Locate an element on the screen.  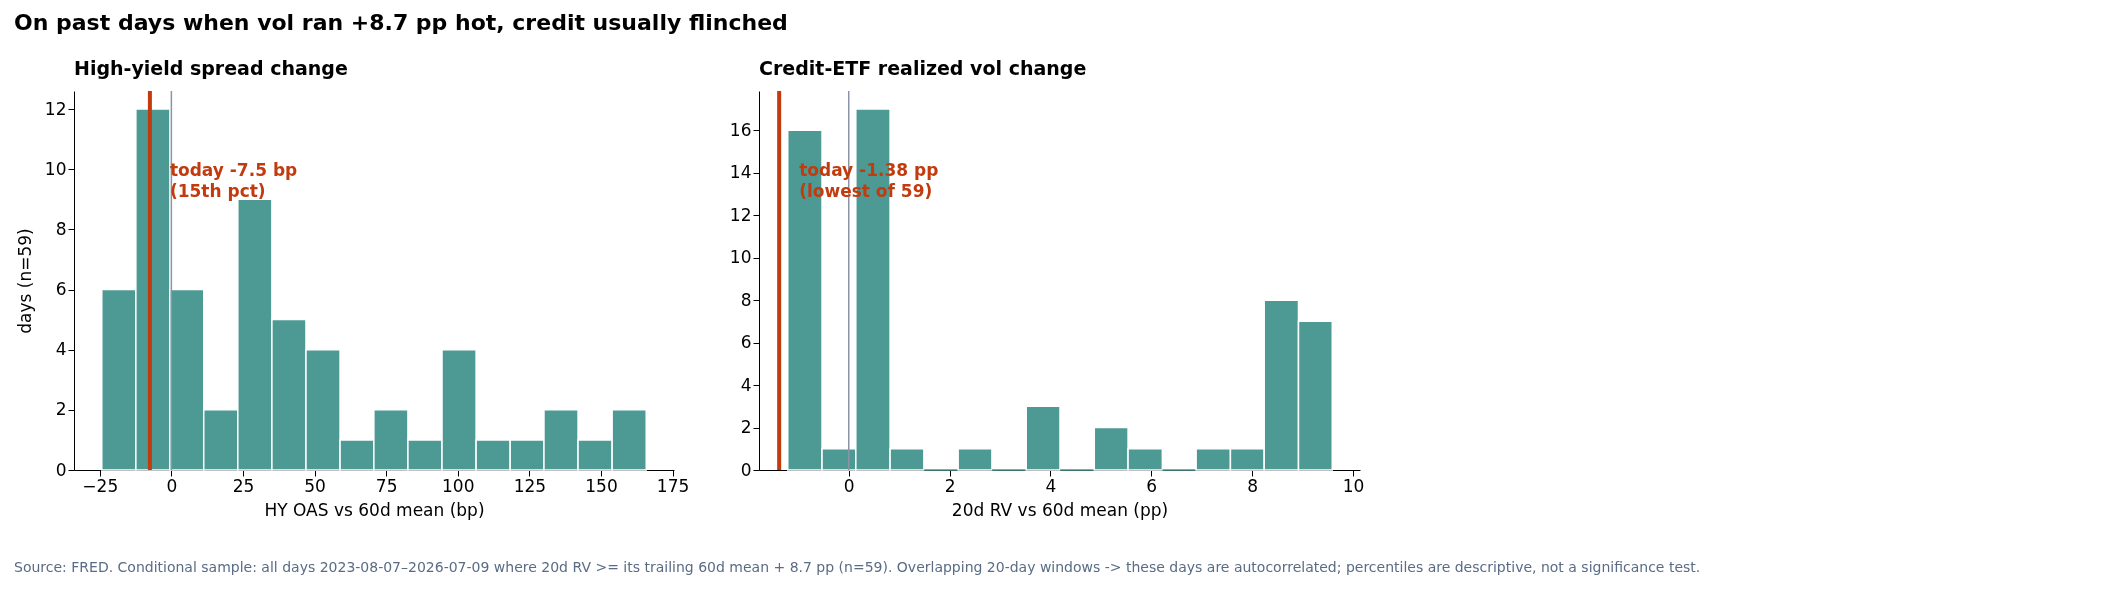
x-tick-label: 125 is located at coordinates (530, 485).